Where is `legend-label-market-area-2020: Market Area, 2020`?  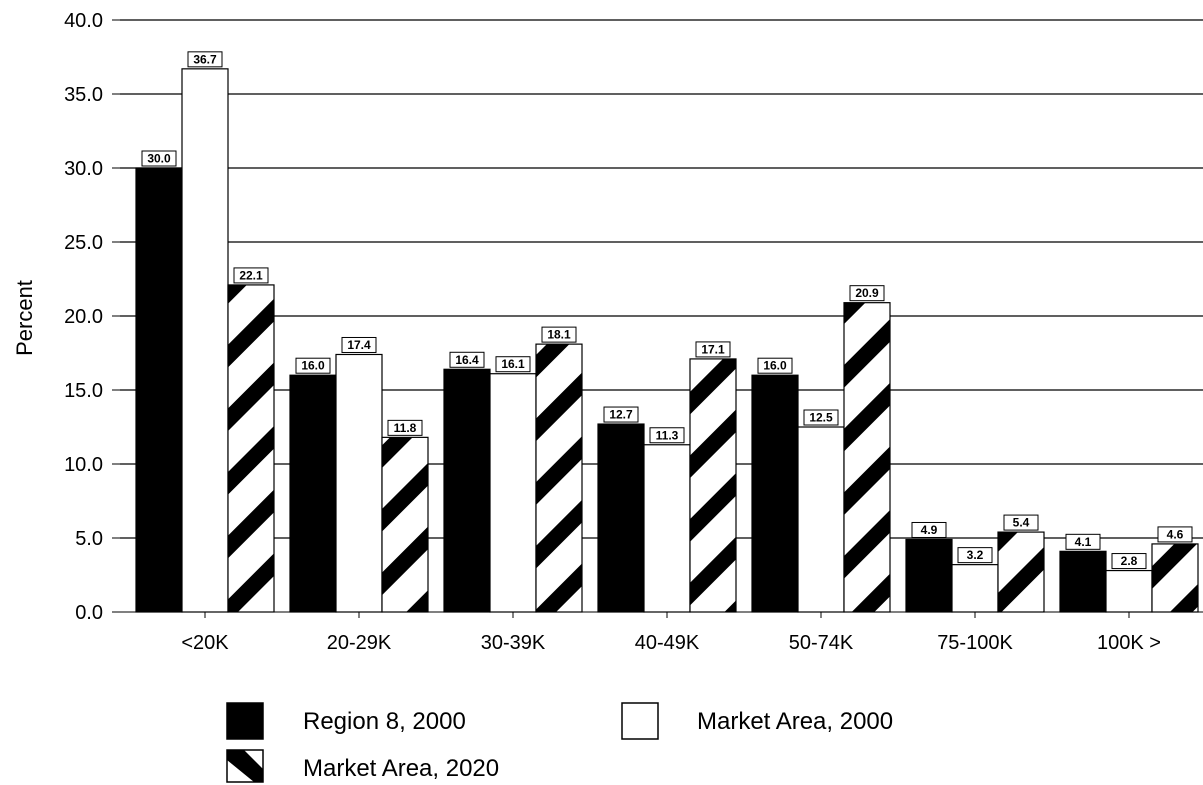 legend-label-market-area-2020: Market Area, 2020 is located at coordinates (401, 768).